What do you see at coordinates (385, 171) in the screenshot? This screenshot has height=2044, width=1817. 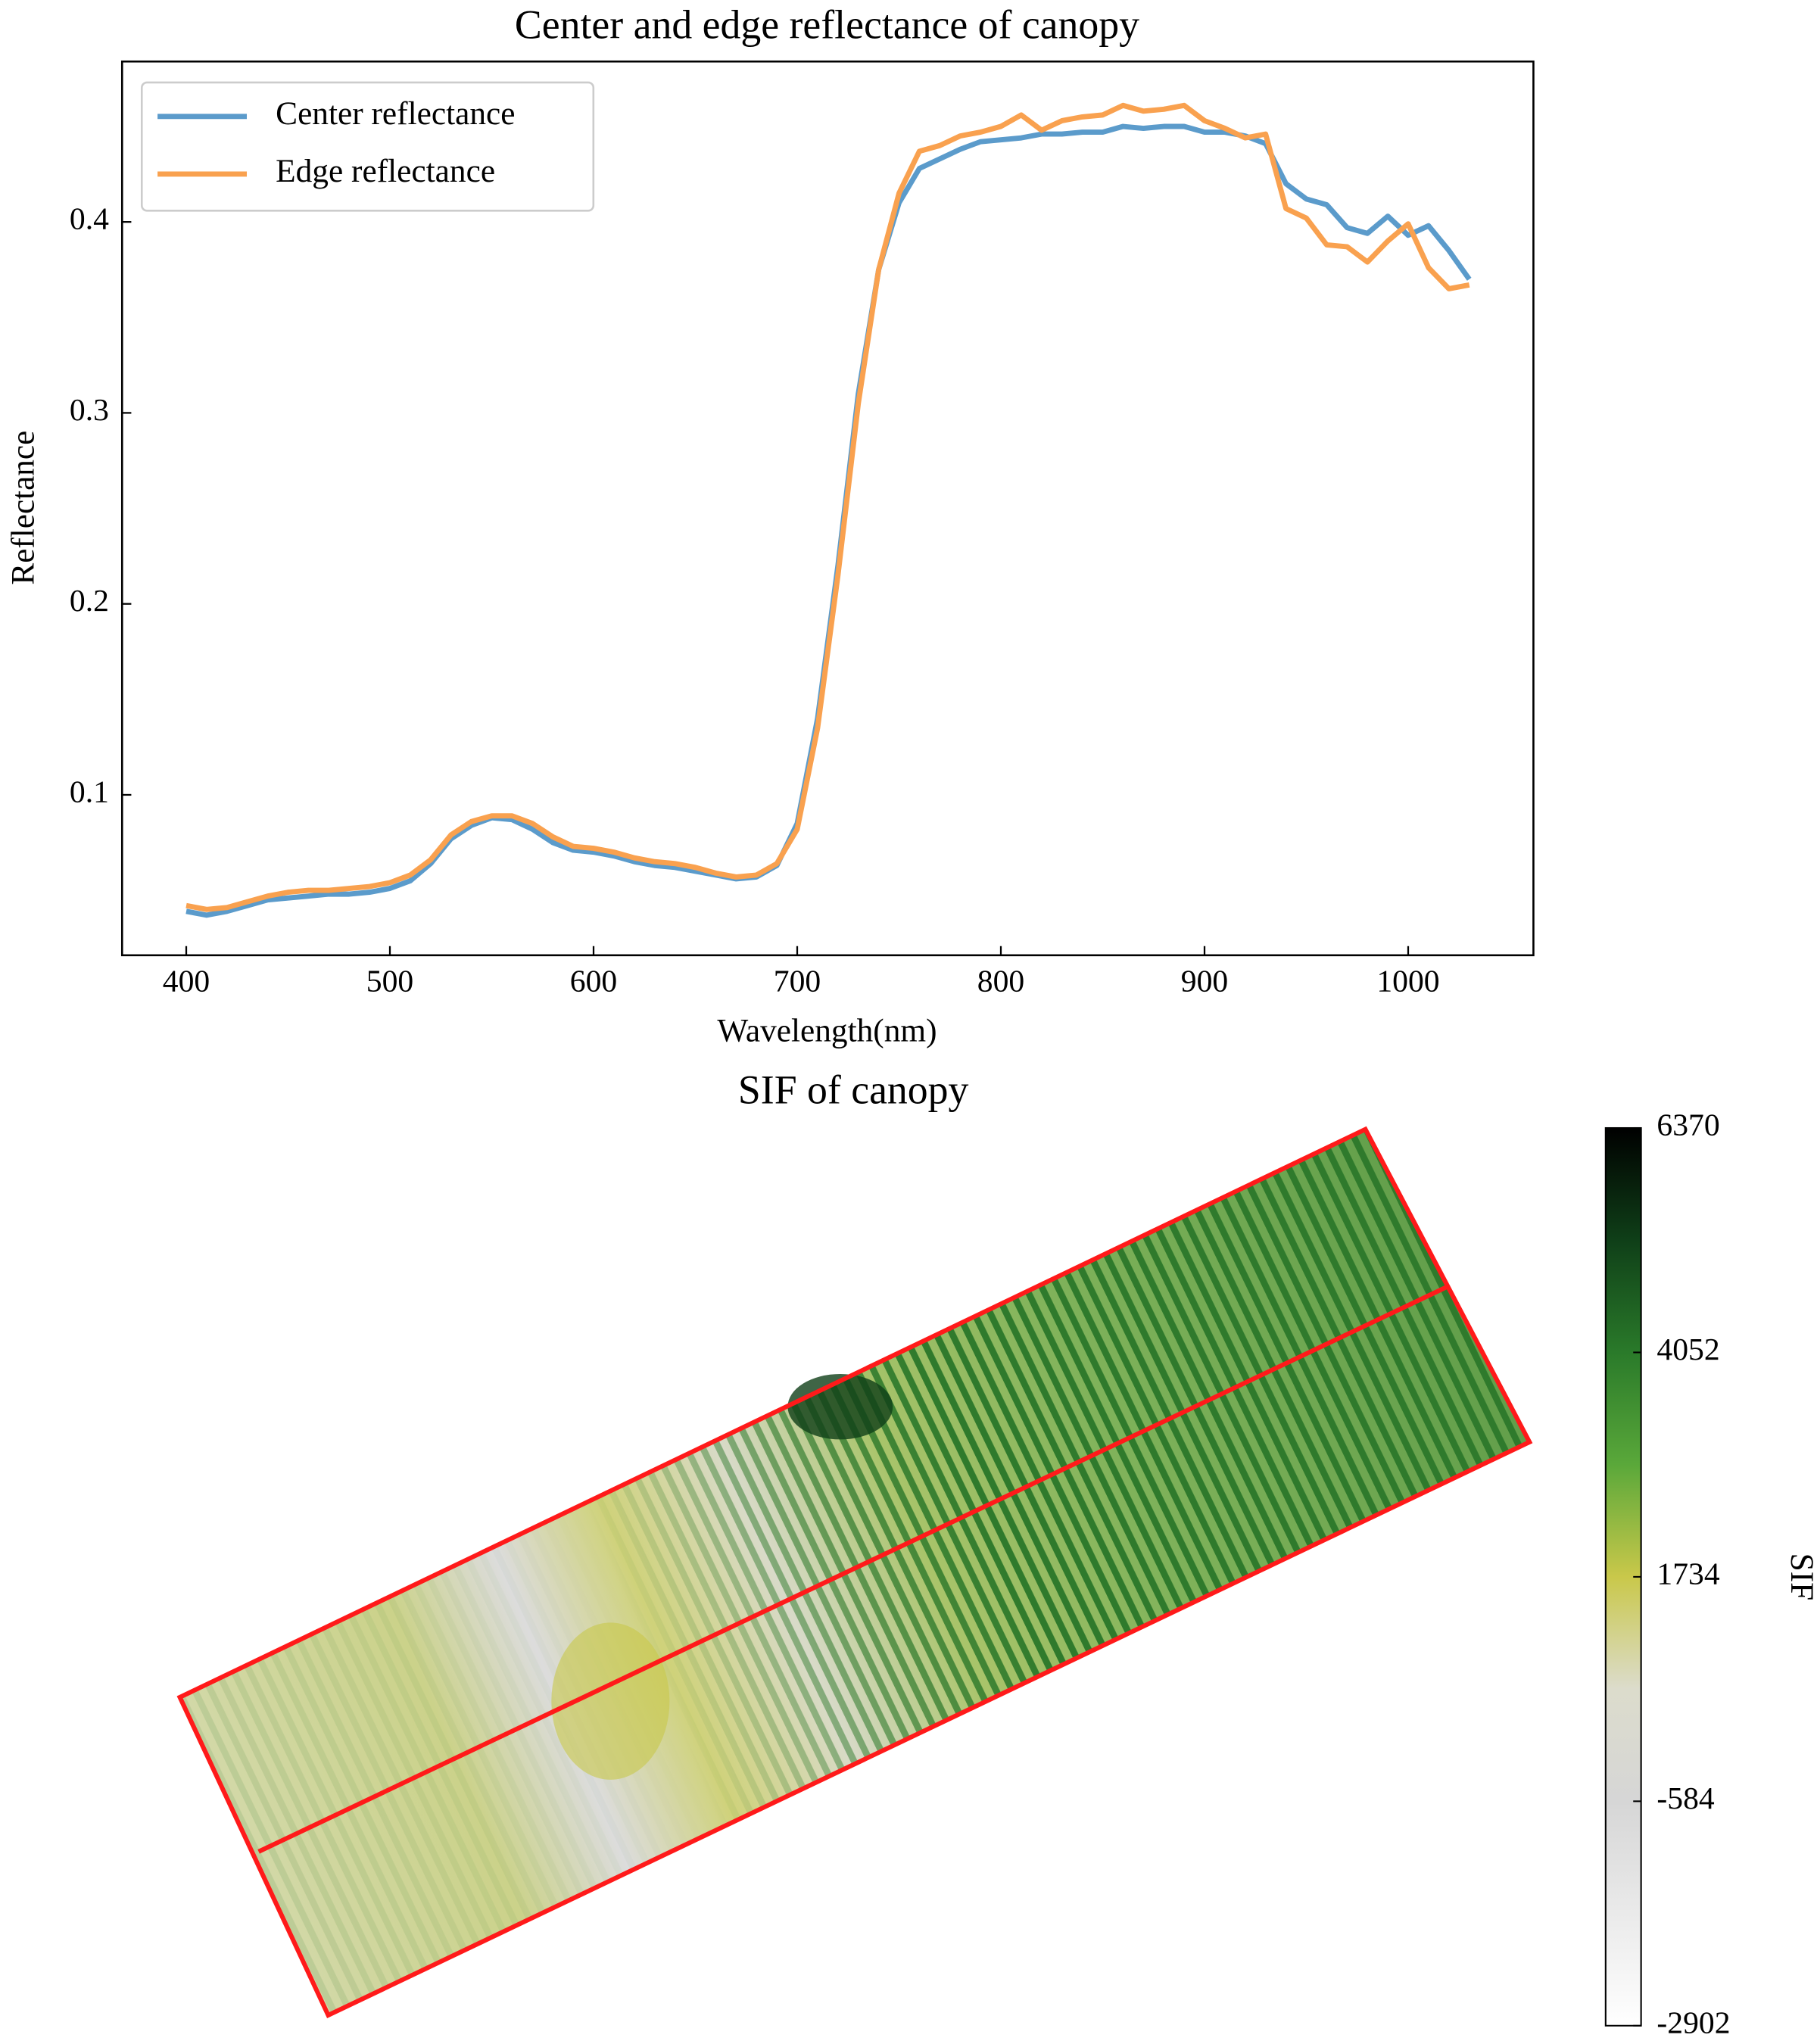 I see `legend-label: Edge reflectance` at bounding box center [385, 171].